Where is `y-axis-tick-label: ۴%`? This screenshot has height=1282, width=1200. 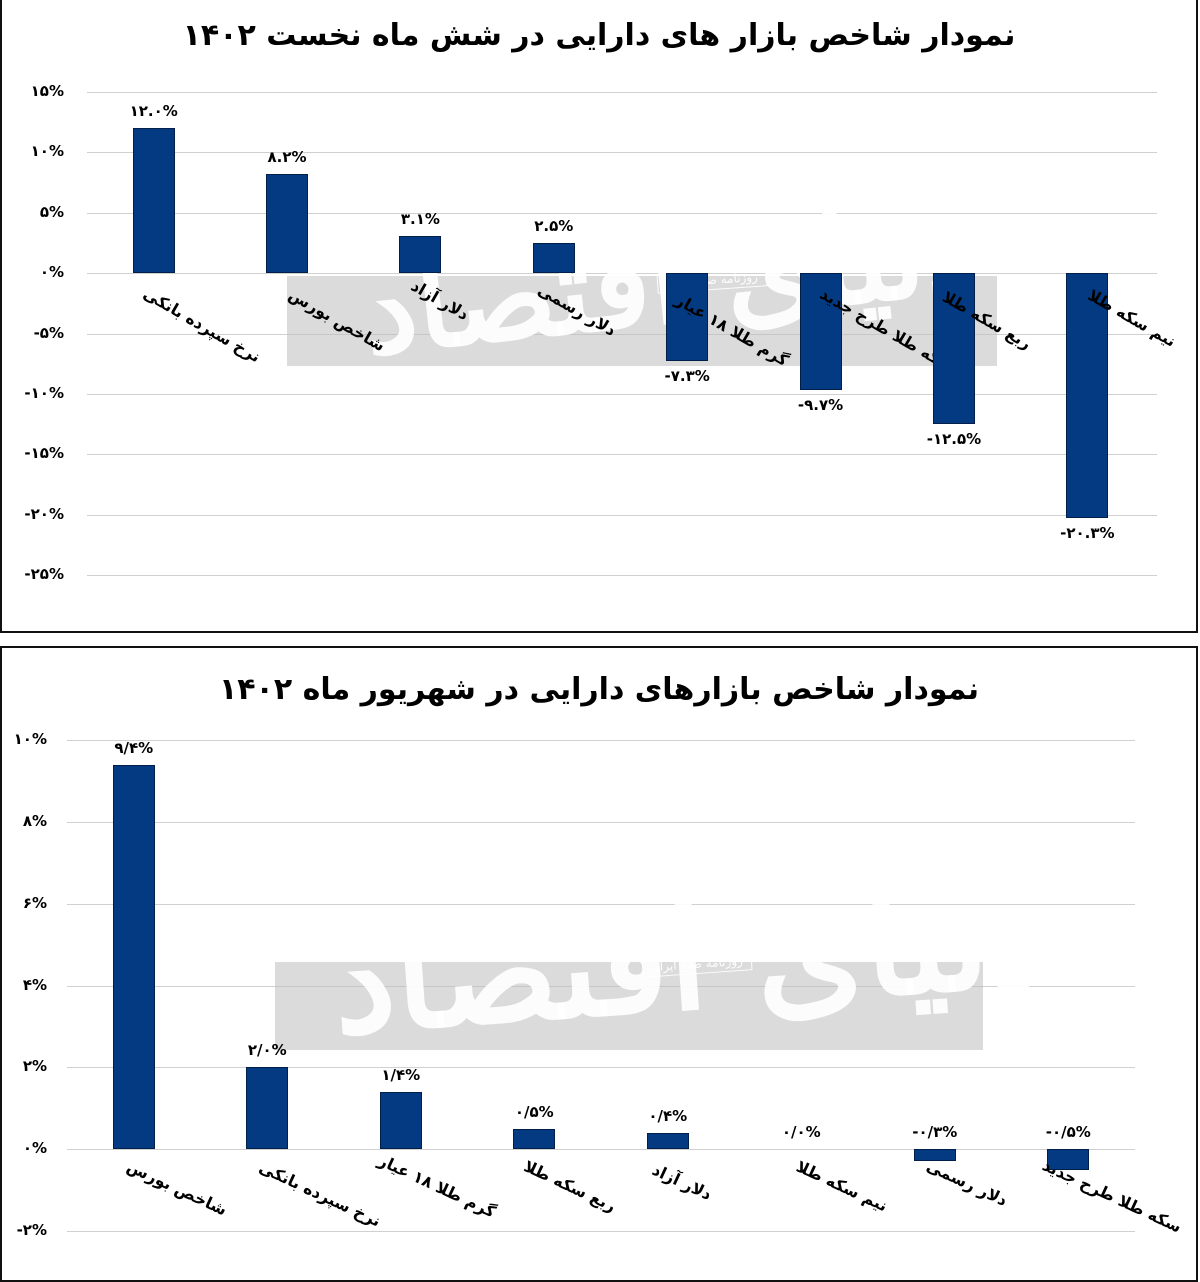 y-axis-tick-label: ۴% is located at coordinates (34, 984).